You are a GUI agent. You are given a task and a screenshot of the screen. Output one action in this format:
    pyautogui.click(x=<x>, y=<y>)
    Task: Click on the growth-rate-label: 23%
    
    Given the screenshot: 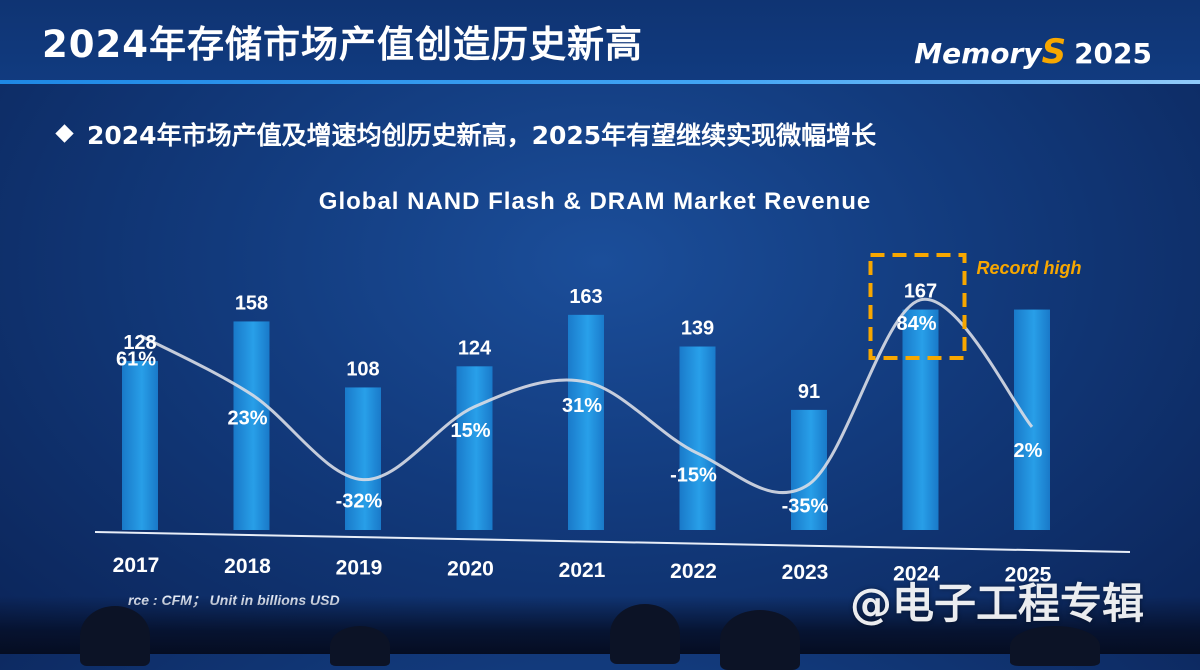 What is the action you would take?
    pyautogui.click(x=247, y=418)
    